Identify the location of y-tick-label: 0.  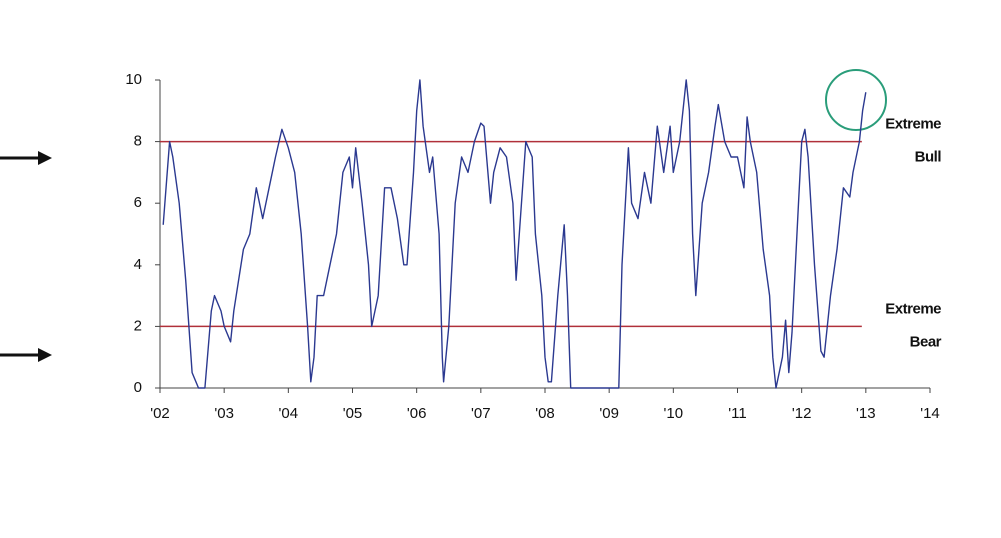
(138, 387).